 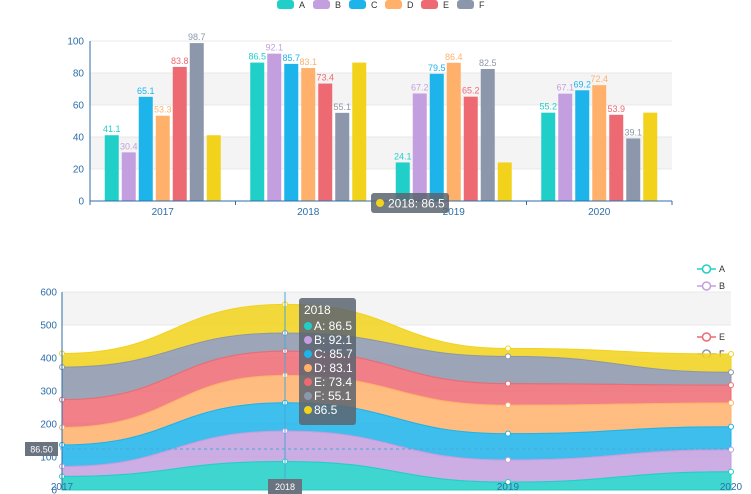 What do you see at coordinates (342, 156) in the screenshot?
I see `bar-F-2018` at bounding box center [342, 156].